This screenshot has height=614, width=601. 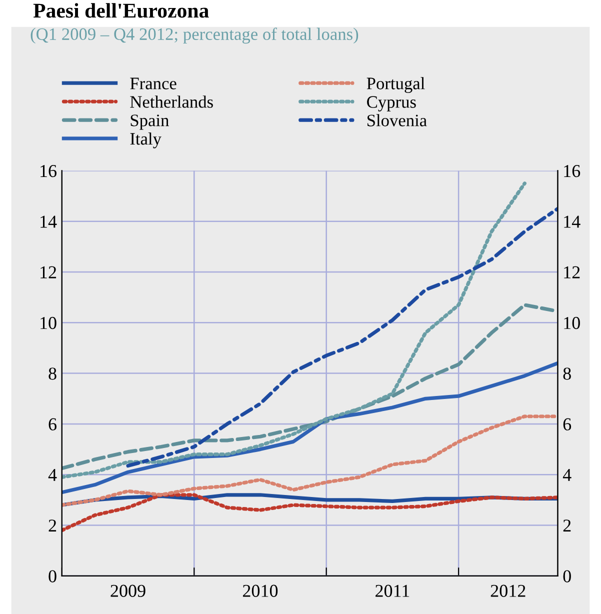 I want to click on legend-label: Slovenia, so click(x=397, y=120).